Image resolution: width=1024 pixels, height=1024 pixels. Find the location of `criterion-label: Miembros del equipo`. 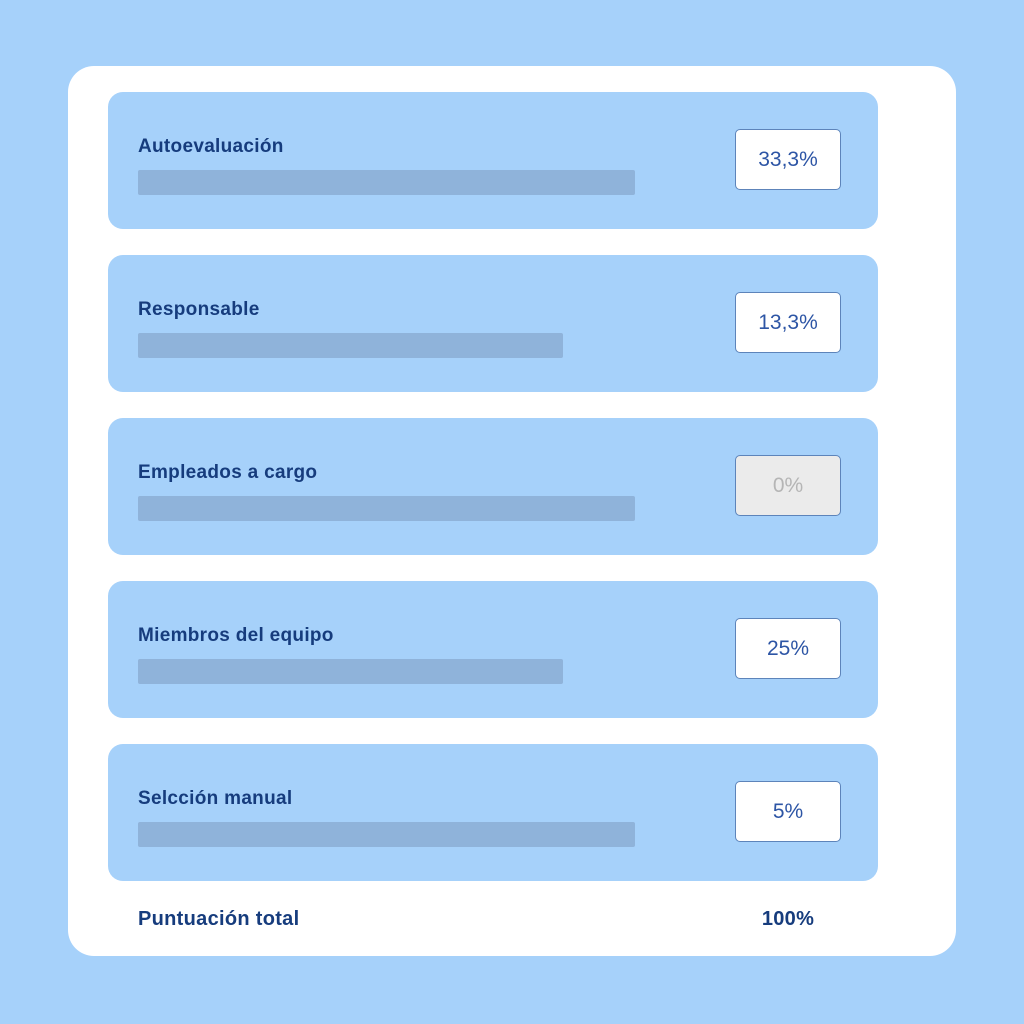

criterion-label: Miembros del equipo is located at coordinates (236, 635).